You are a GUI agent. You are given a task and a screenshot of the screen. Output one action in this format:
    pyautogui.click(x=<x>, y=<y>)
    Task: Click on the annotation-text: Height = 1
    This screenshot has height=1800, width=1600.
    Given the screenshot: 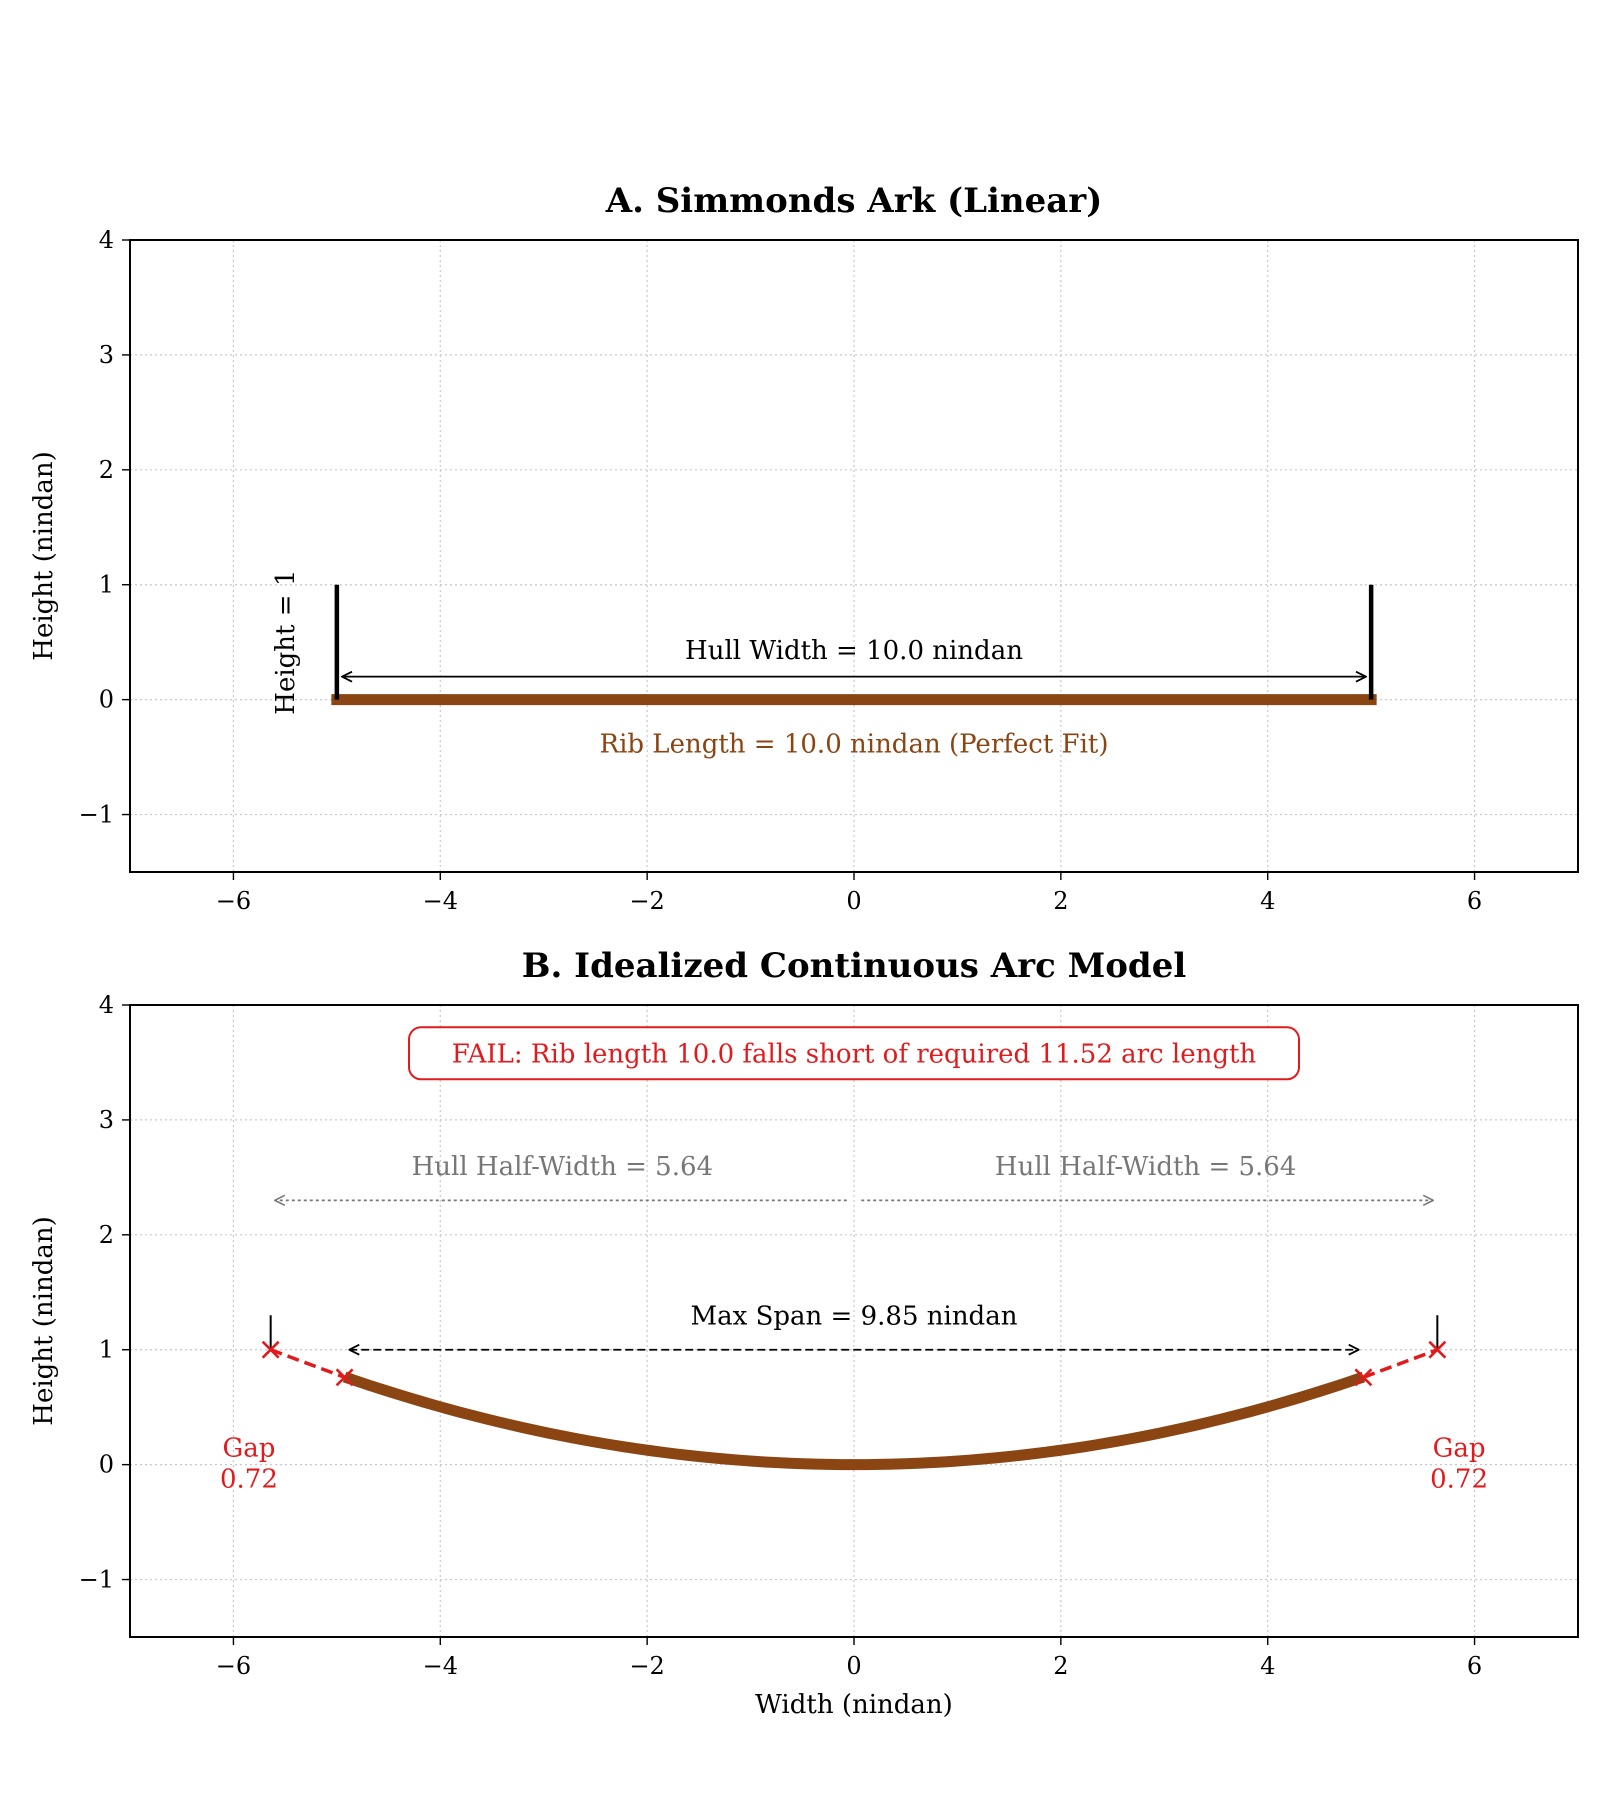 What is the action you would take?
    pyautogui.click(x=286, y=642)
    